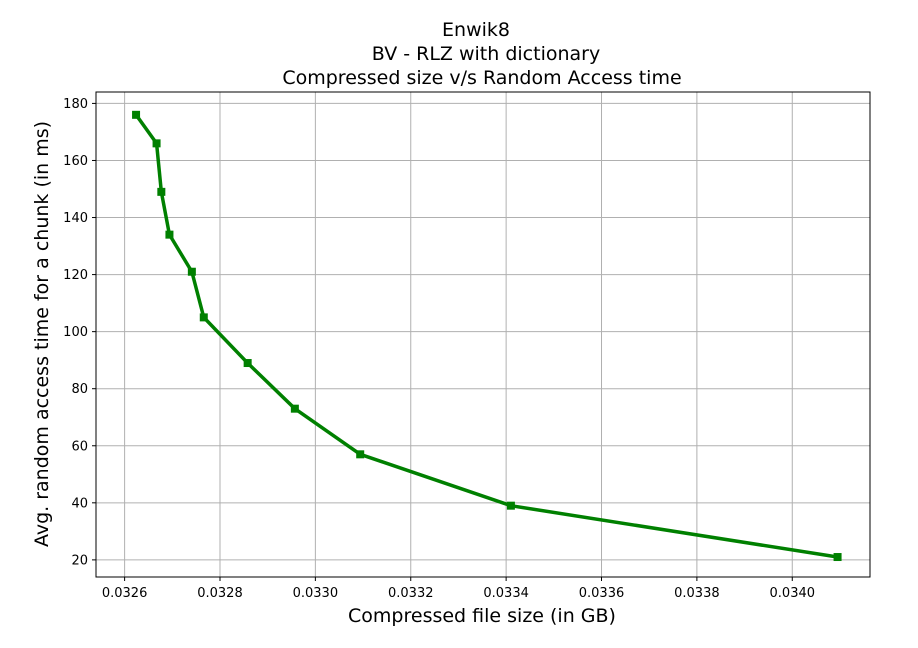 The width and height of the screenshot is (918, 648). What do you see at coordinates (220, 593) in the screenshot?
I see `x-tick-label: 0.0328` at bounding box center [220, 593].